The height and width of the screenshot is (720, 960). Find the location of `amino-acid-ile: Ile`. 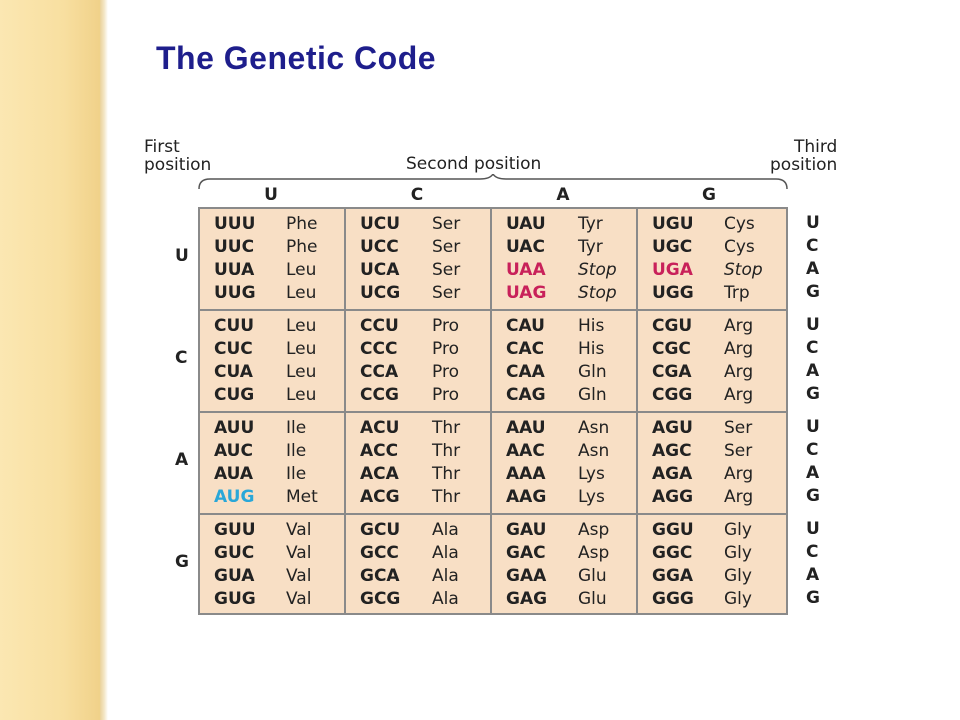

amino-acid-ile: Ile is located at coordinates (296, 474).